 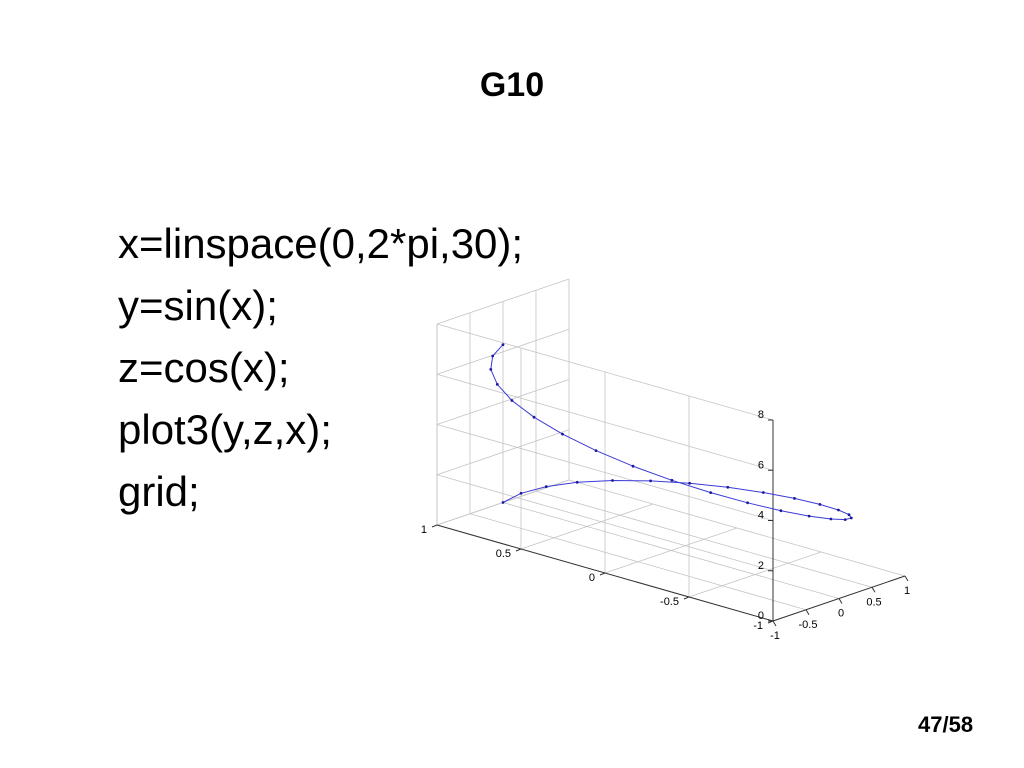 What do you see at coordinates (761, 566) in the screenshot?
I see `z-tick-label: 2` at bounding box center [761, 566].